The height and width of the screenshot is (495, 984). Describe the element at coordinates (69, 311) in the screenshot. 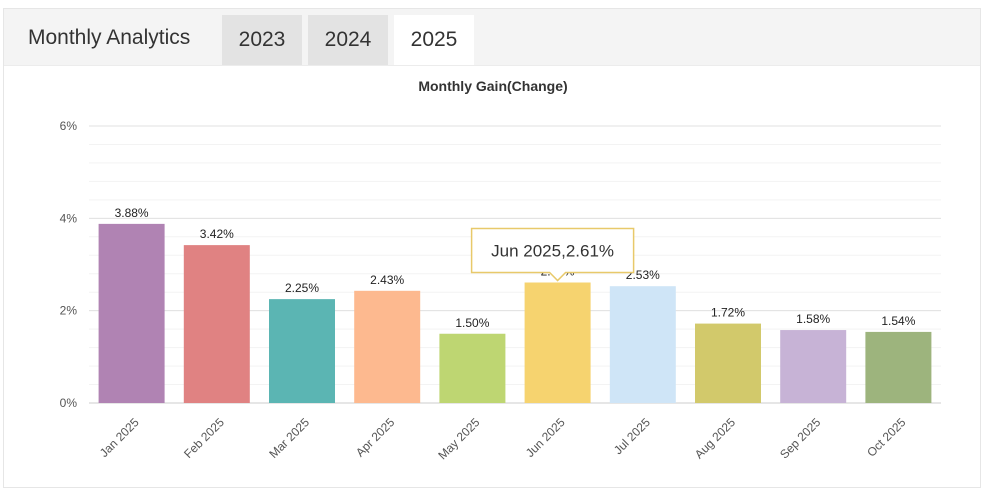

I see `y-tick-label: 2%` at that location.